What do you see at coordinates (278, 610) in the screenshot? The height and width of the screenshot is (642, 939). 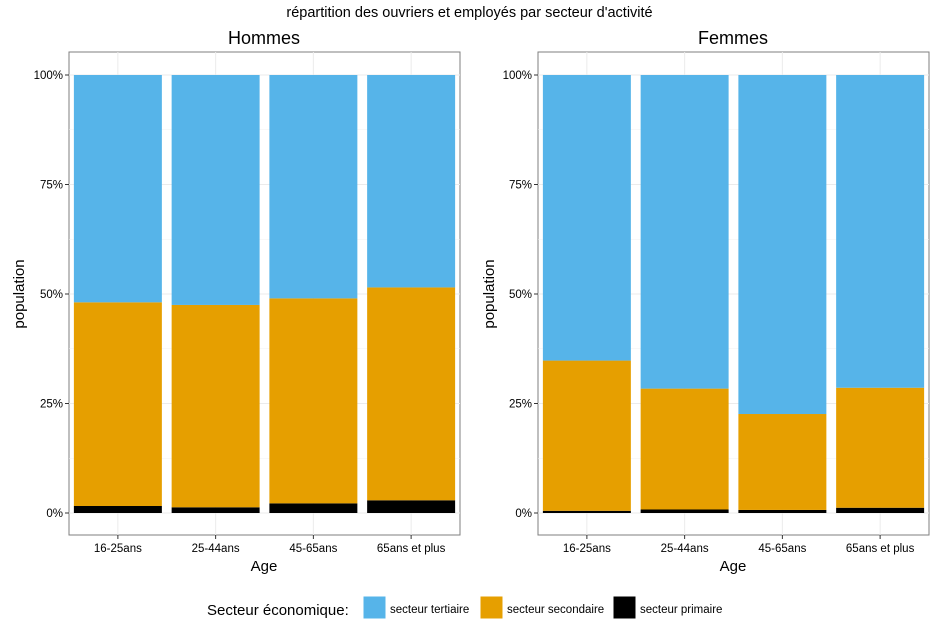 I see `legend-title: Secteur économique:` at bounding box center [278, 610].